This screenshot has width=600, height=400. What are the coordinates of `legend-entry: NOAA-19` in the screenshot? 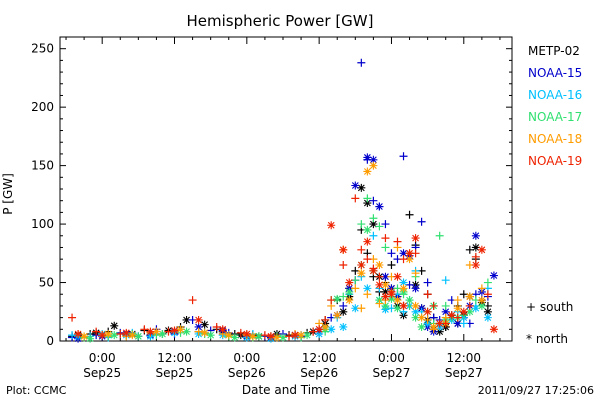 It's located at (555, 161).